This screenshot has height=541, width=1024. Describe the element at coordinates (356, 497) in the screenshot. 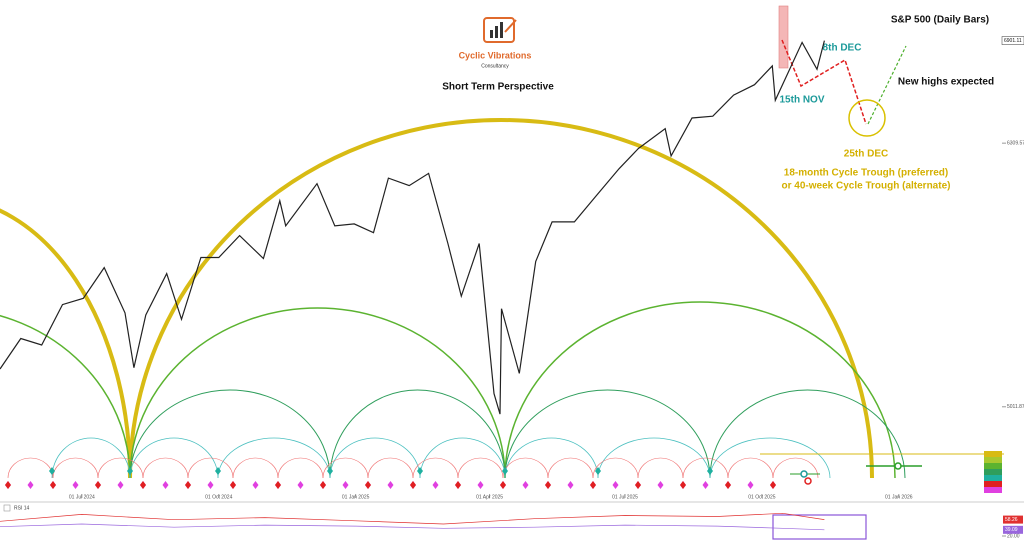

I see `x-tick-label: 01 Jan 2025` at that location.